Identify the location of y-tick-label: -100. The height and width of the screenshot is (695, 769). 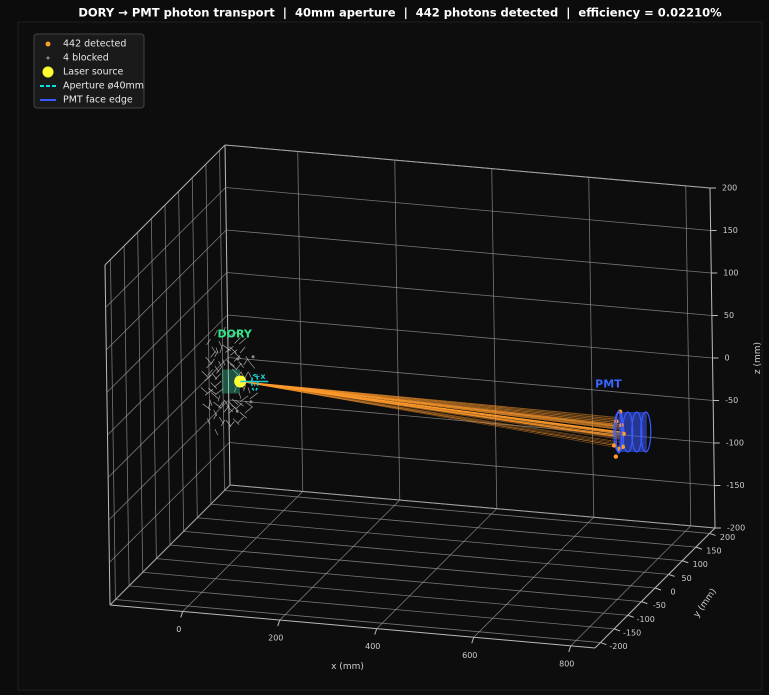
(646, 619).